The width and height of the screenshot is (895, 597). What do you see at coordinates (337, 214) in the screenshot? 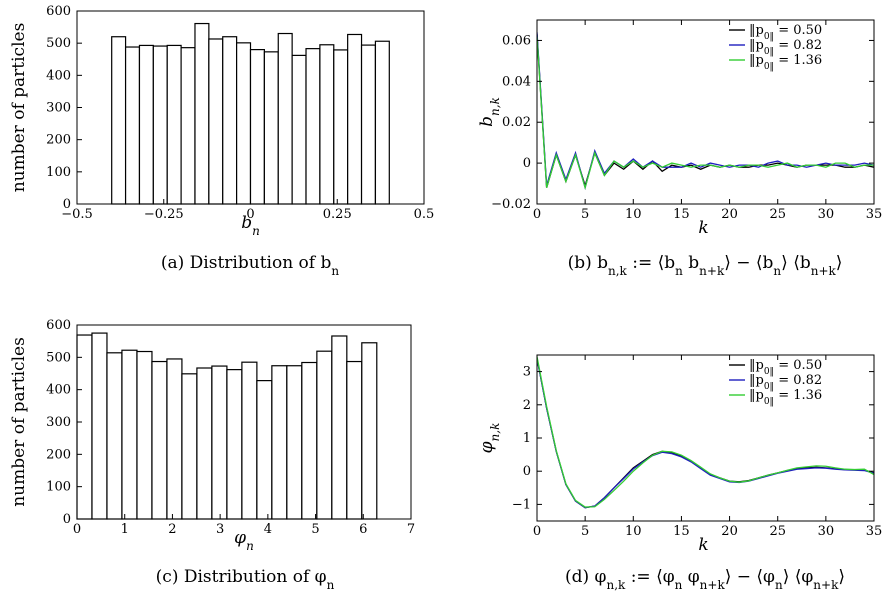
I see `x-tick-label: 0.25` at bounding box center [337, 214].